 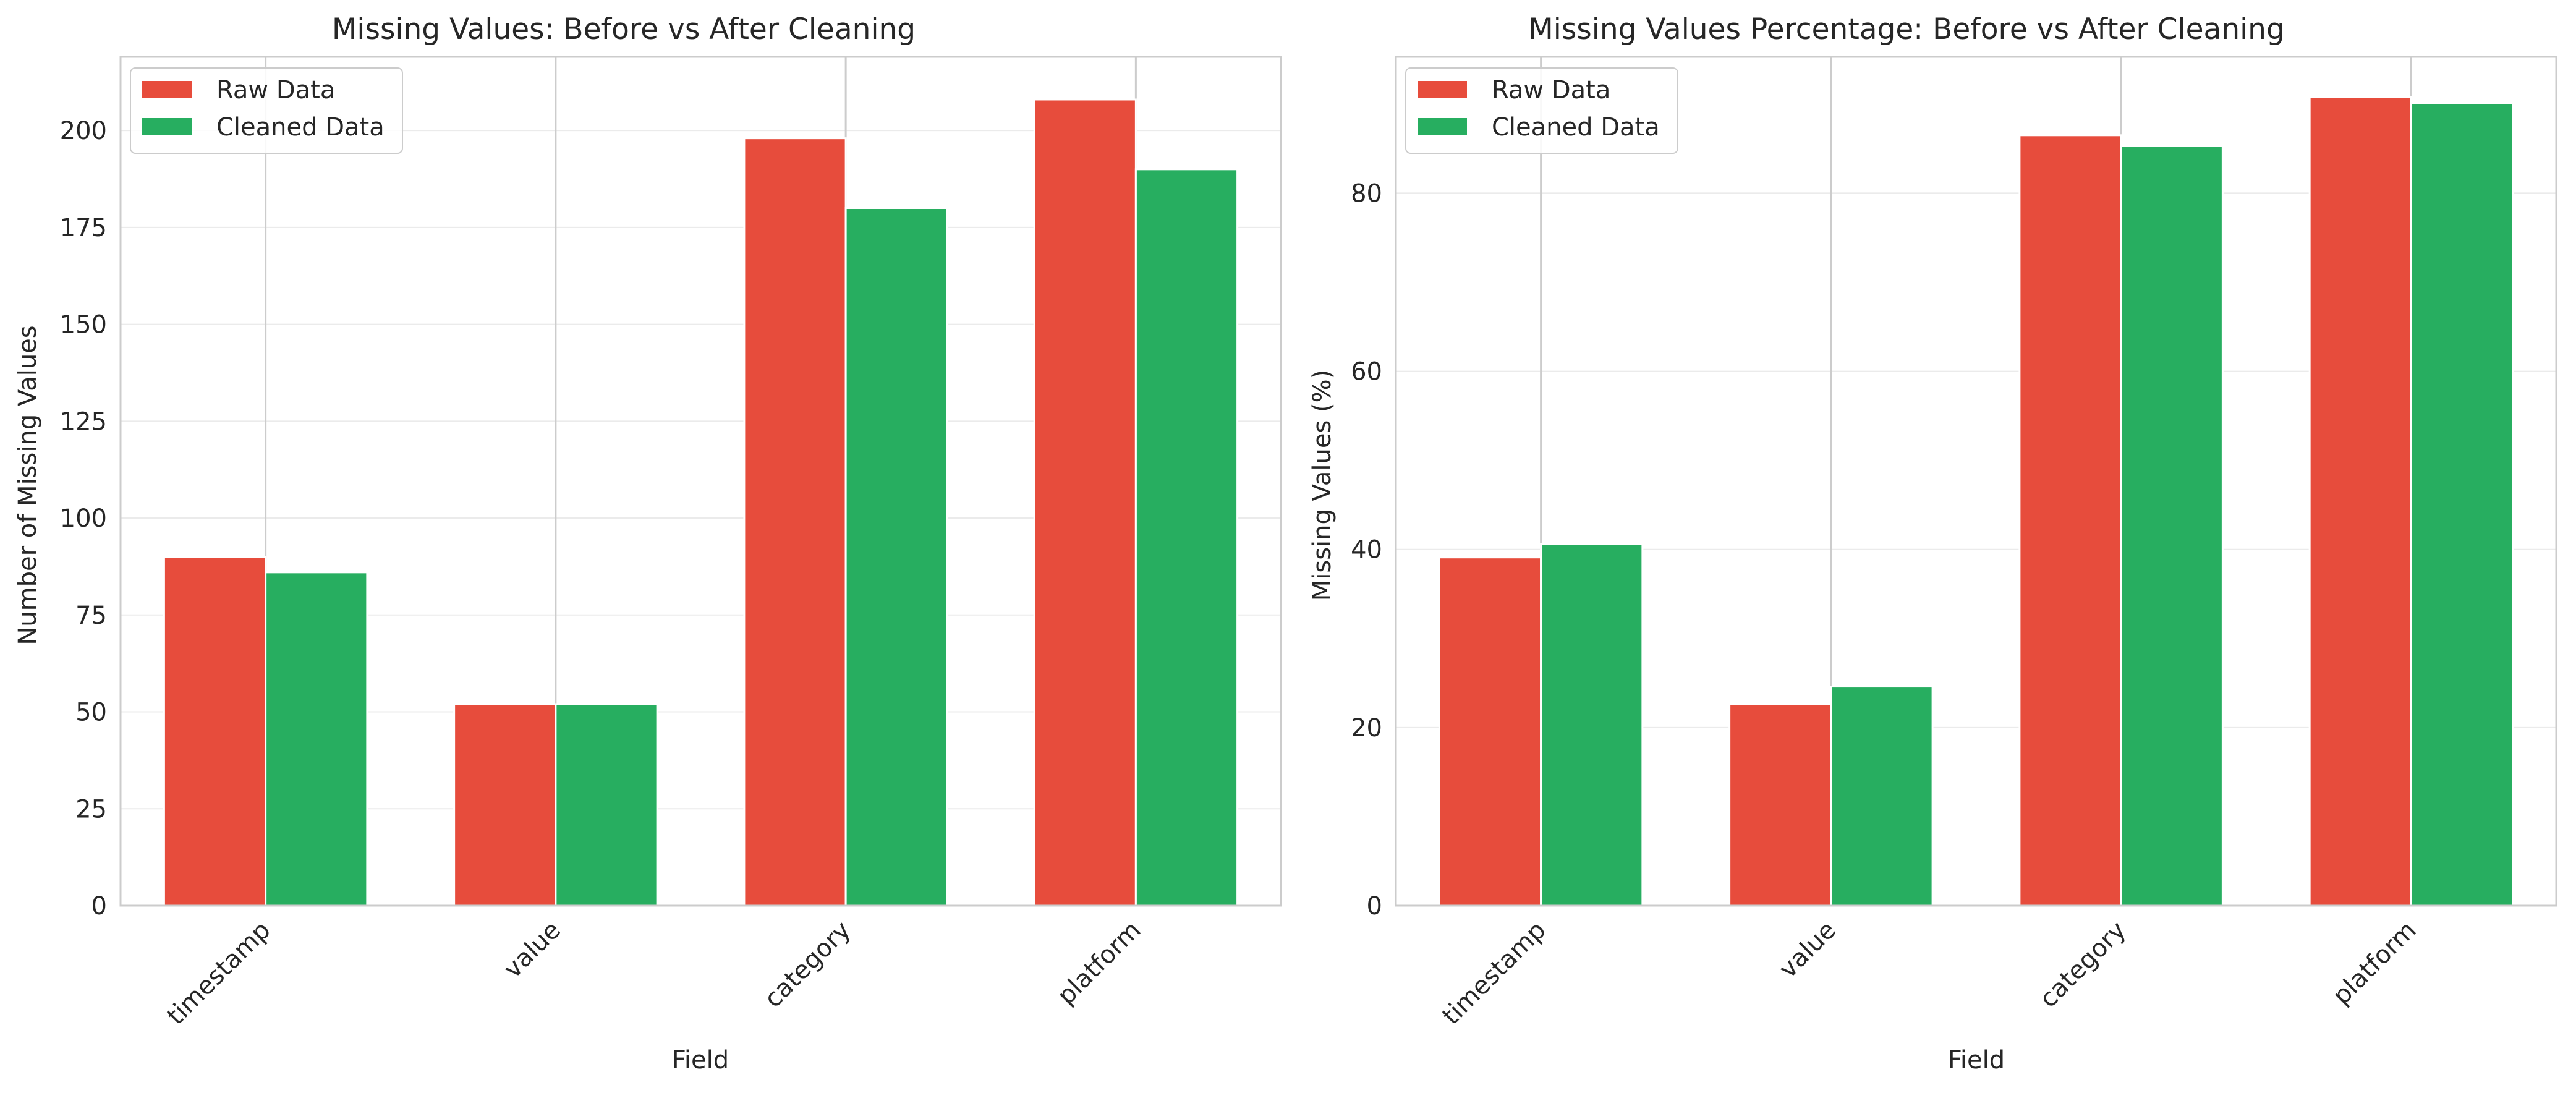 I want to click on y-tick-label: 80, so click(x=1366, y=193).